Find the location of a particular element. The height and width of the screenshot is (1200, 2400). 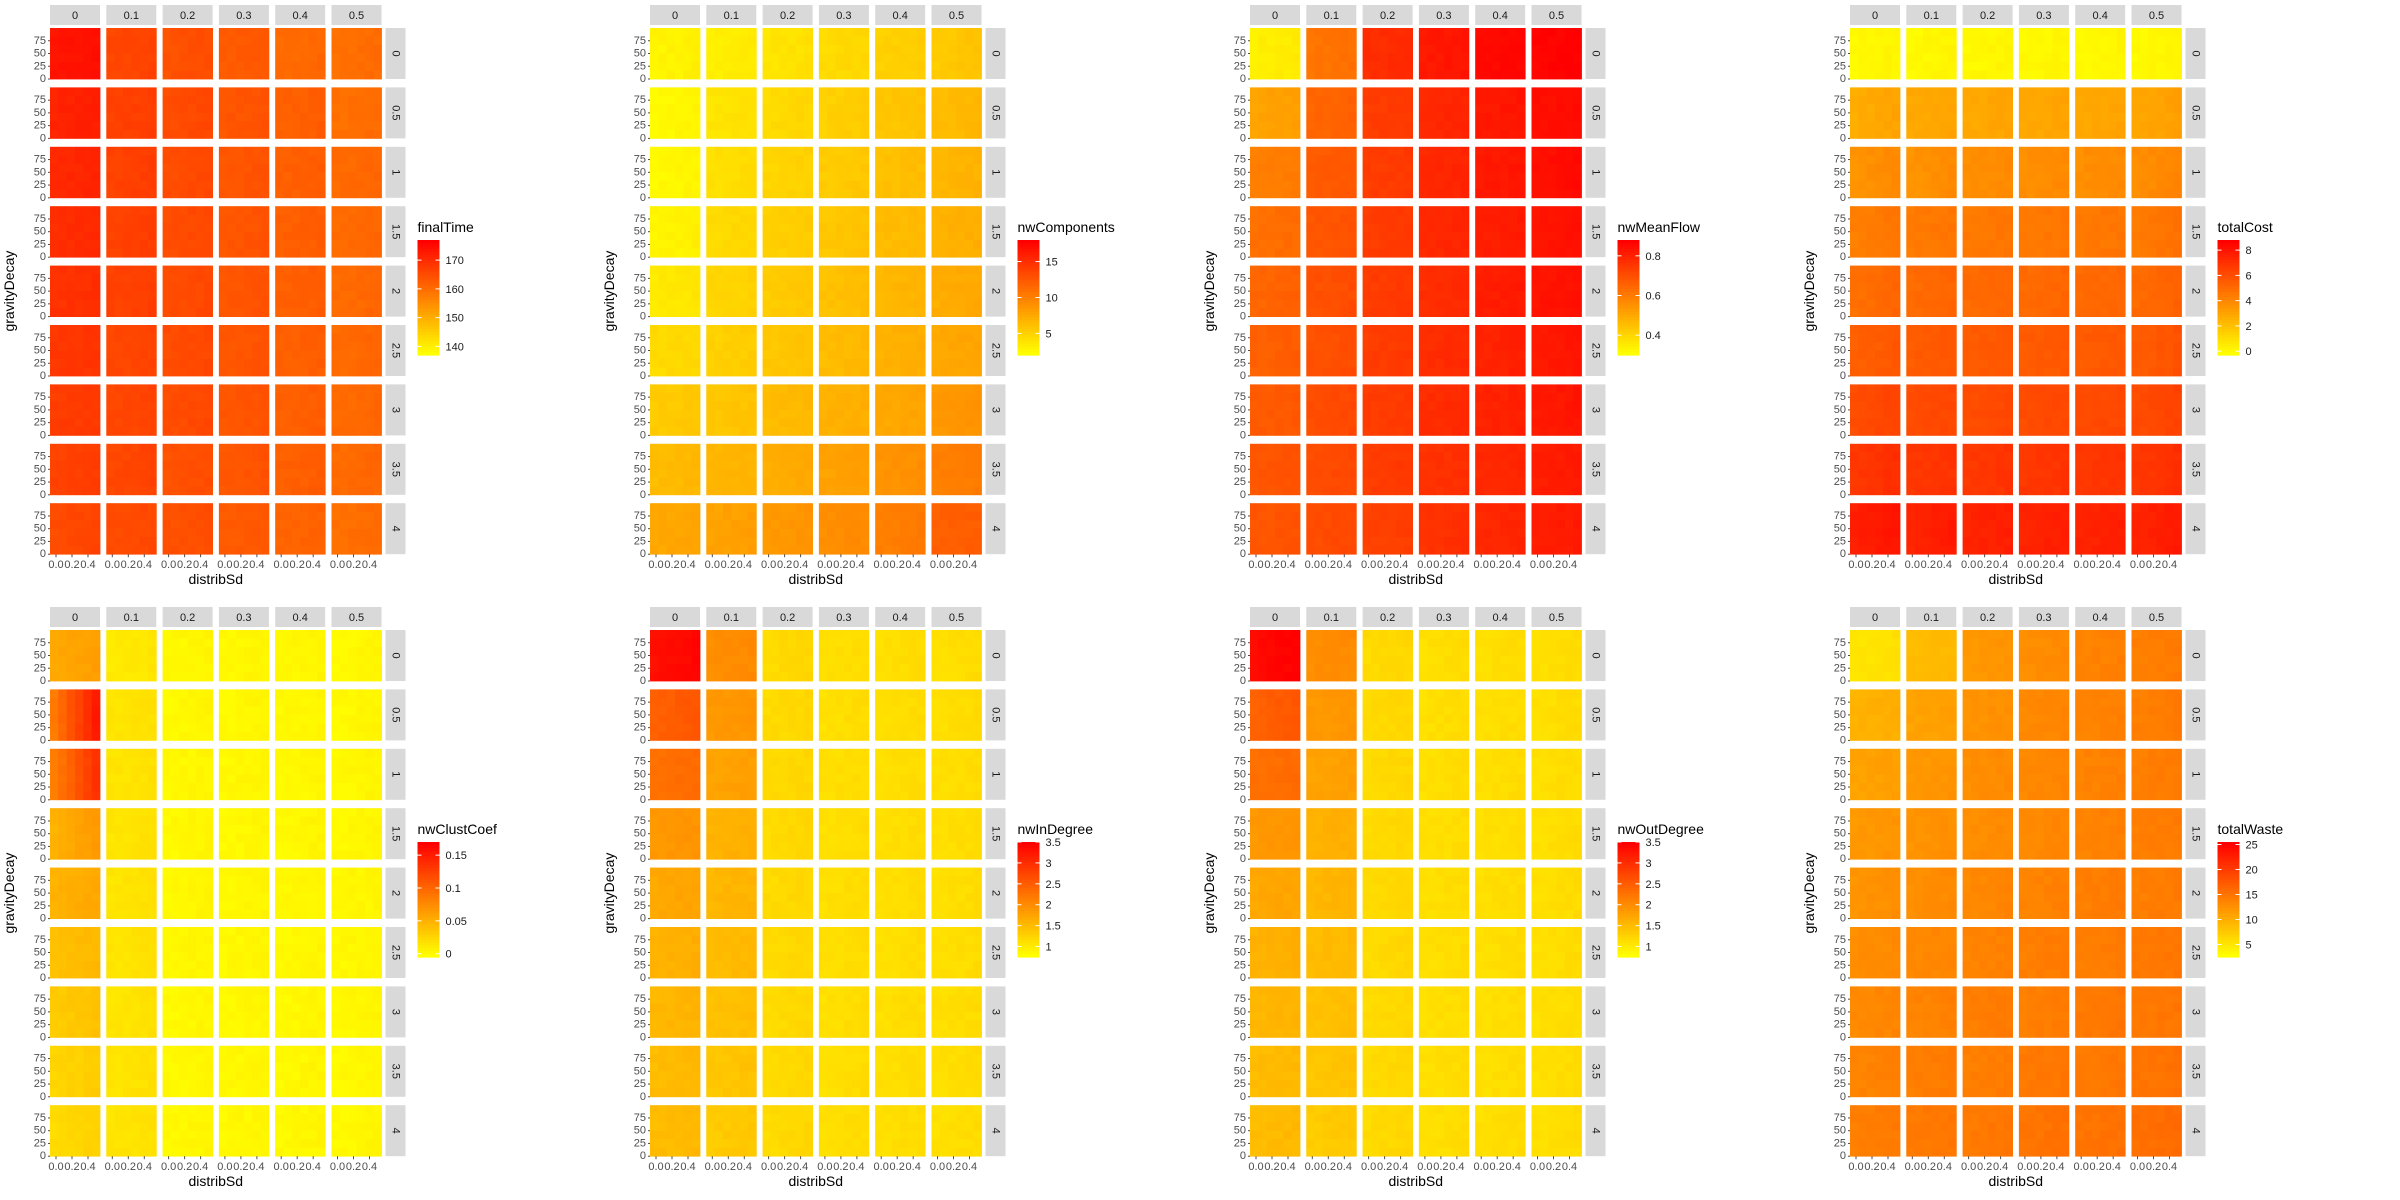

y-tick-label: 50 is located at coordinates (40, 529).